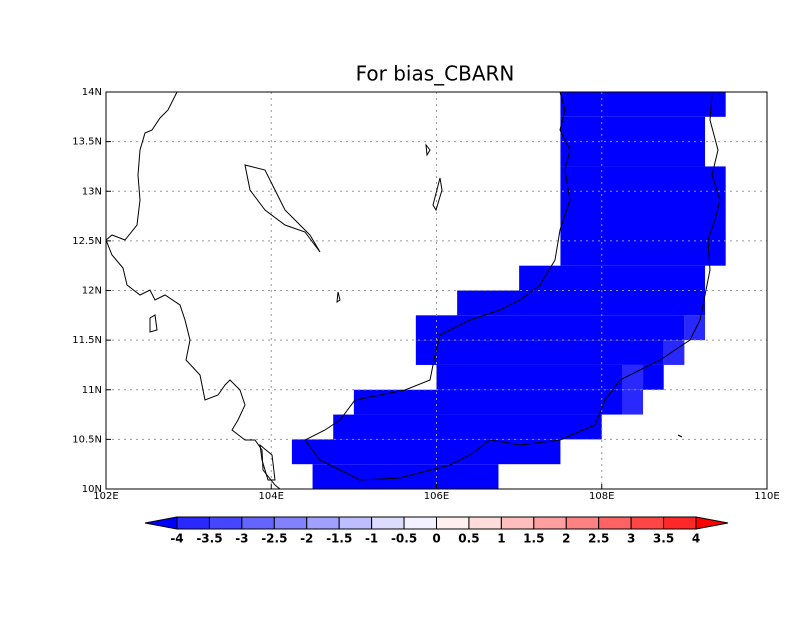  Describe the element at coordinates (339, 539) in the screenshot. I see `colorbar-label: -1.5` at that location.